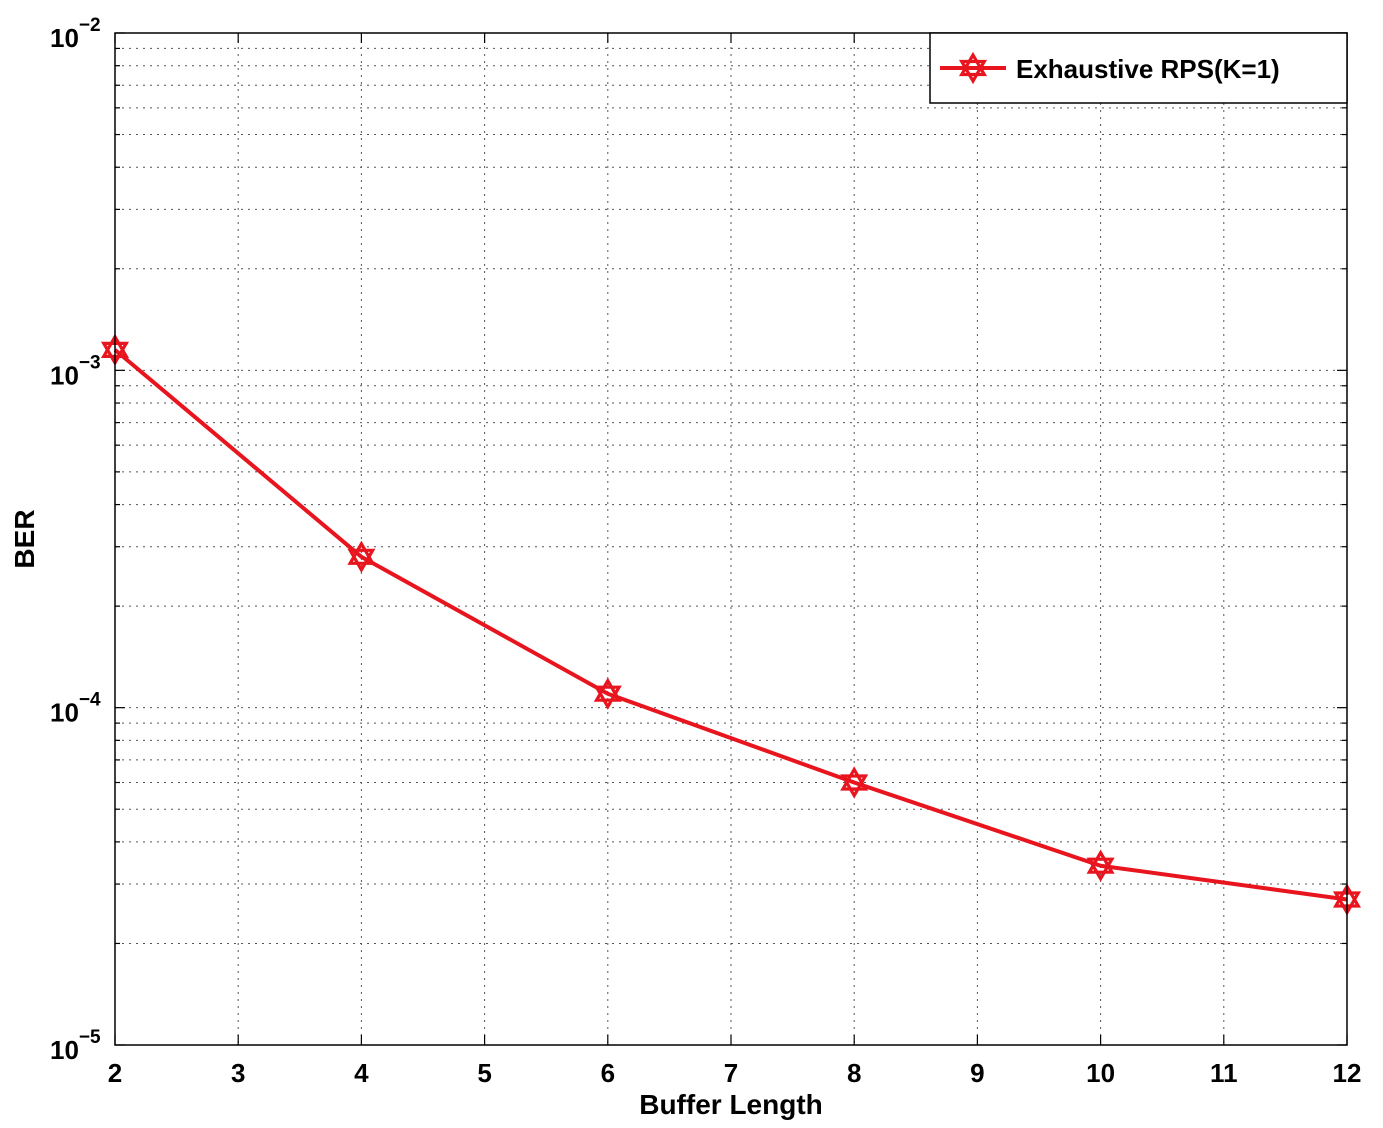 The image size is (1383, 1128). I want to click on legend: Exhaustive RPS(K=1), so click(1138, 68).